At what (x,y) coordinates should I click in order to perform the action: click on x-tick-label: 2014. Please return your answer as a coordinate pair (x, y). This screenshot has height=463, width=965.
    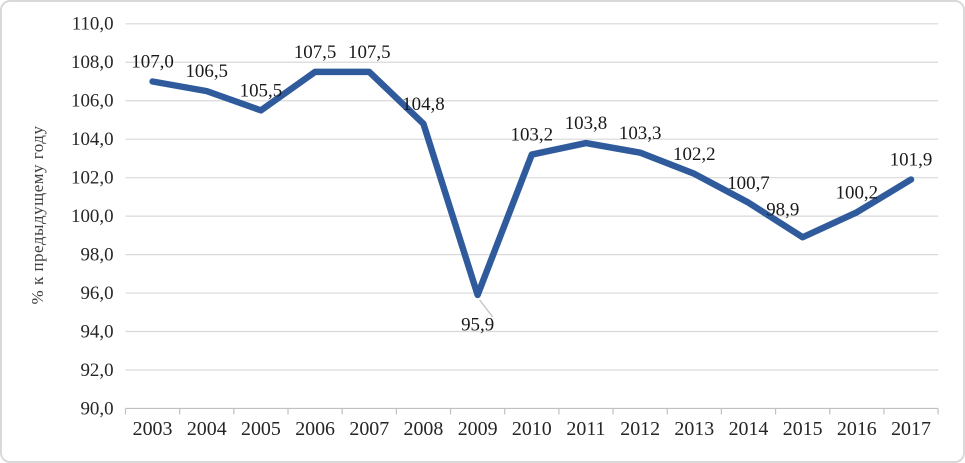
    Looking at the image, I should click on (749, 429).